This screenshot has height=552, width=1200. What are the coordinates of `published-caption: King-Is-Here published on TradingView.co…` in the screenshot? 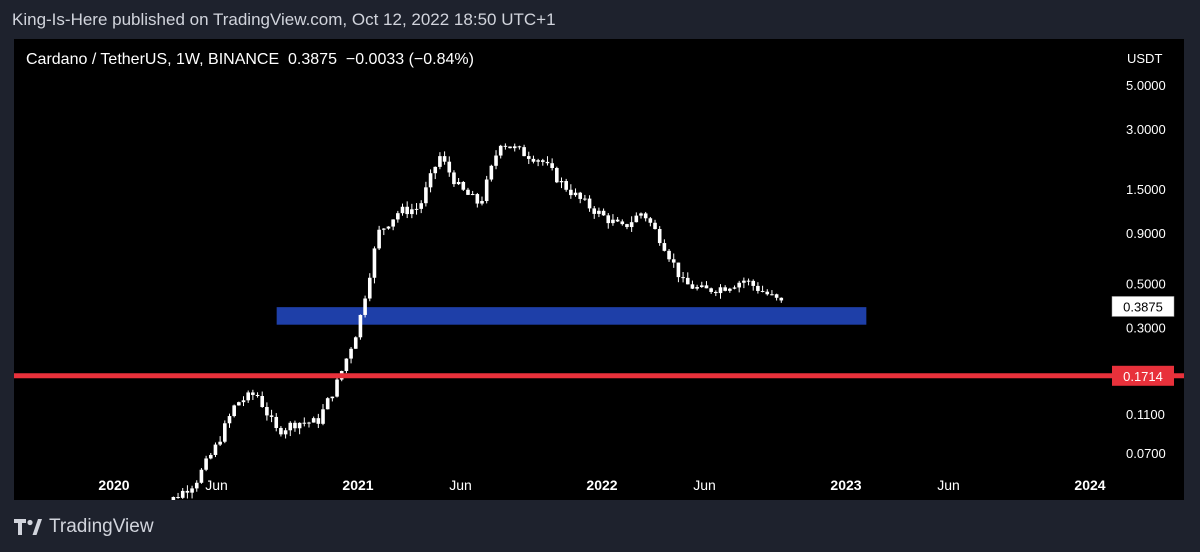 It's located at (284, 19).